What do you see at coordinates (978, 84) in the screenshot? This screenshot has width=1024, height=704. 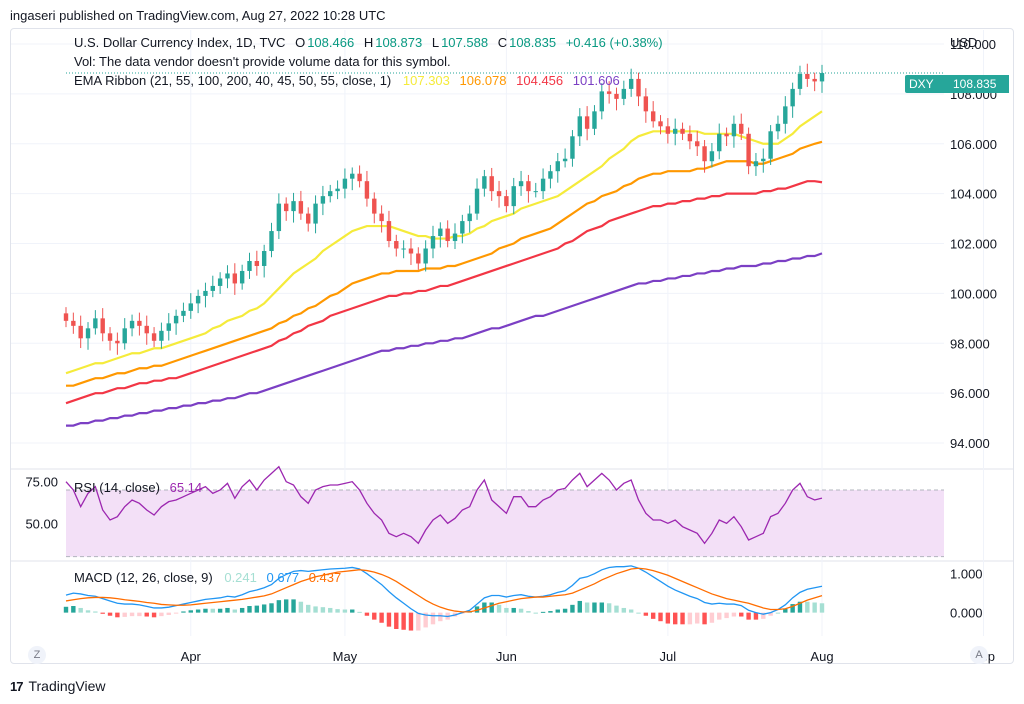 I see `ticker-tag-price: 108.835` at bounding box center [978, 84].